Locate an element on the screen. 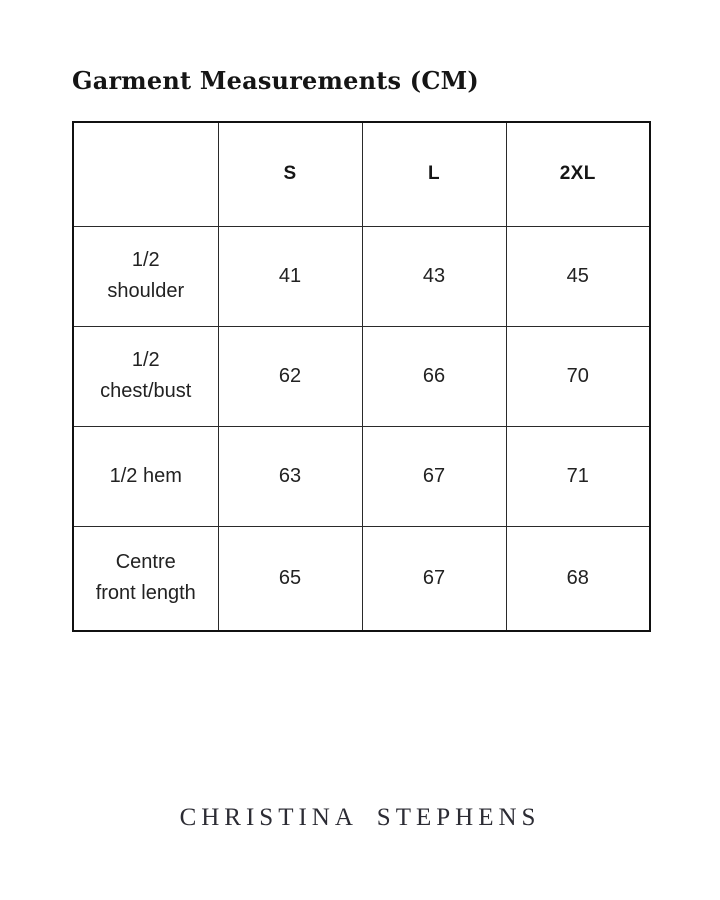  table-cell: 70 is located at coordinates (578, 376).